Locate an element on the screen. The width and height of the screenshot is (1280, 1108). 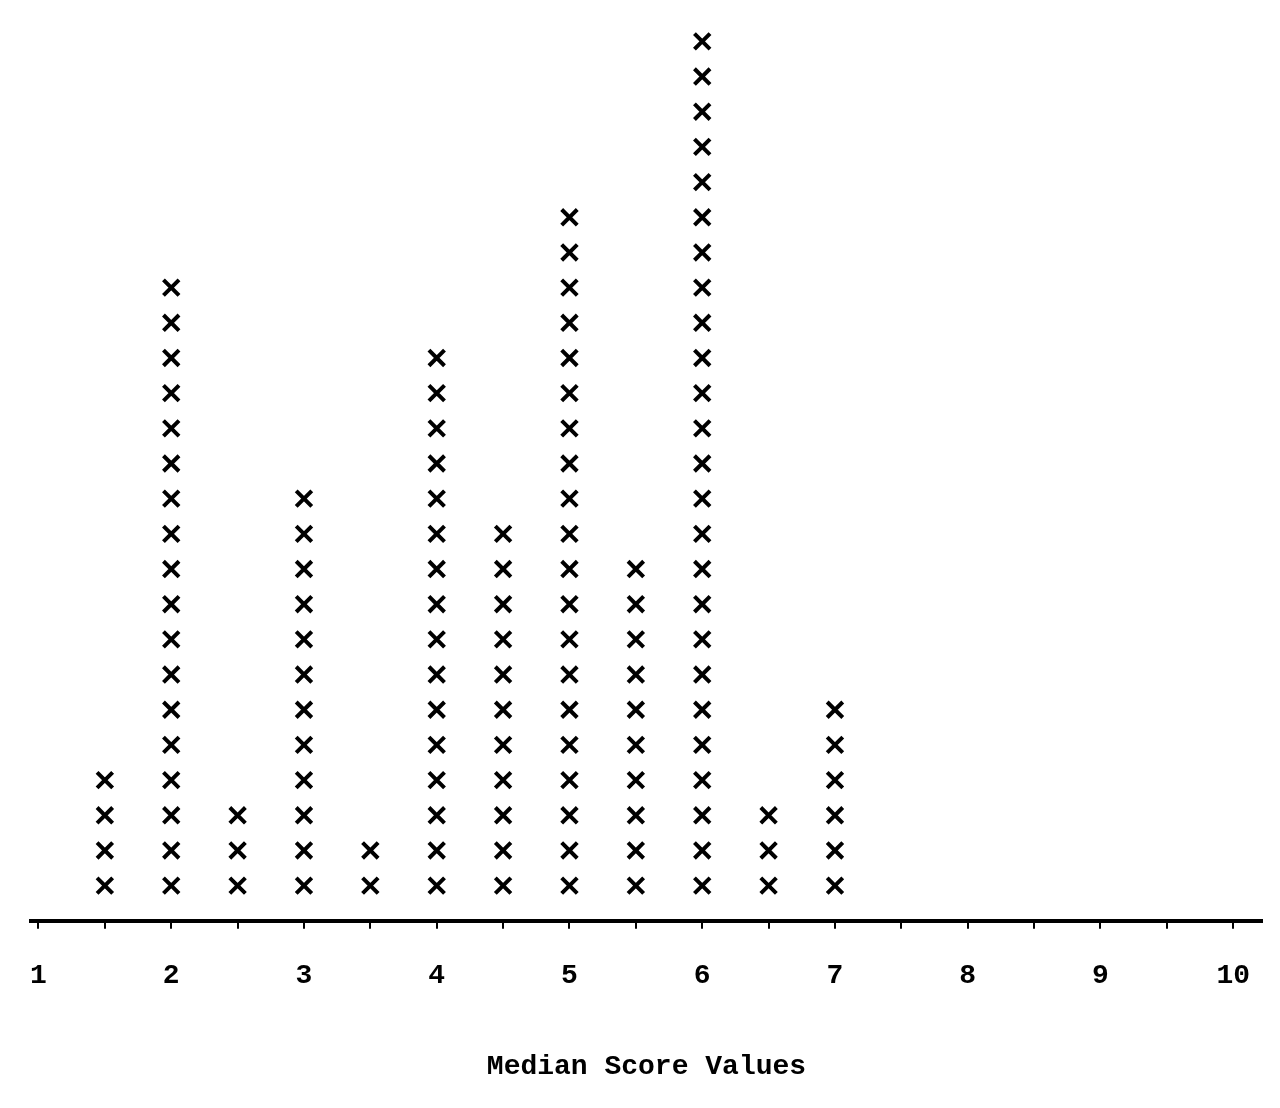
x-tick-label: 3 is located at coordinates (304, 975).